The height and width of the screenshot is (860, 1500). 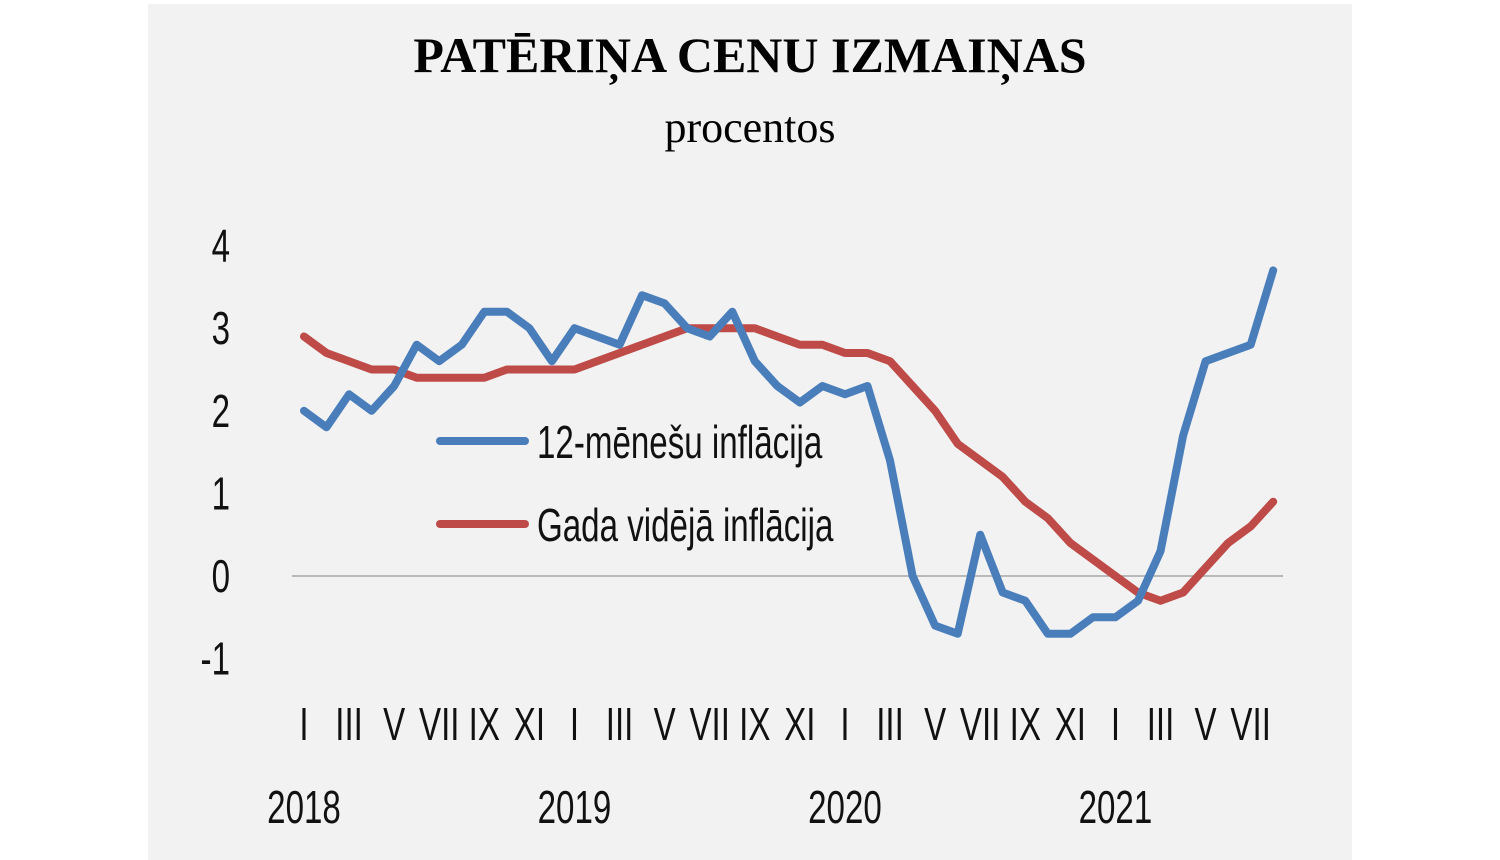 I want to click on legend-label-annual-average: Gada vidējā inflācija, so click(x=685, y=526).